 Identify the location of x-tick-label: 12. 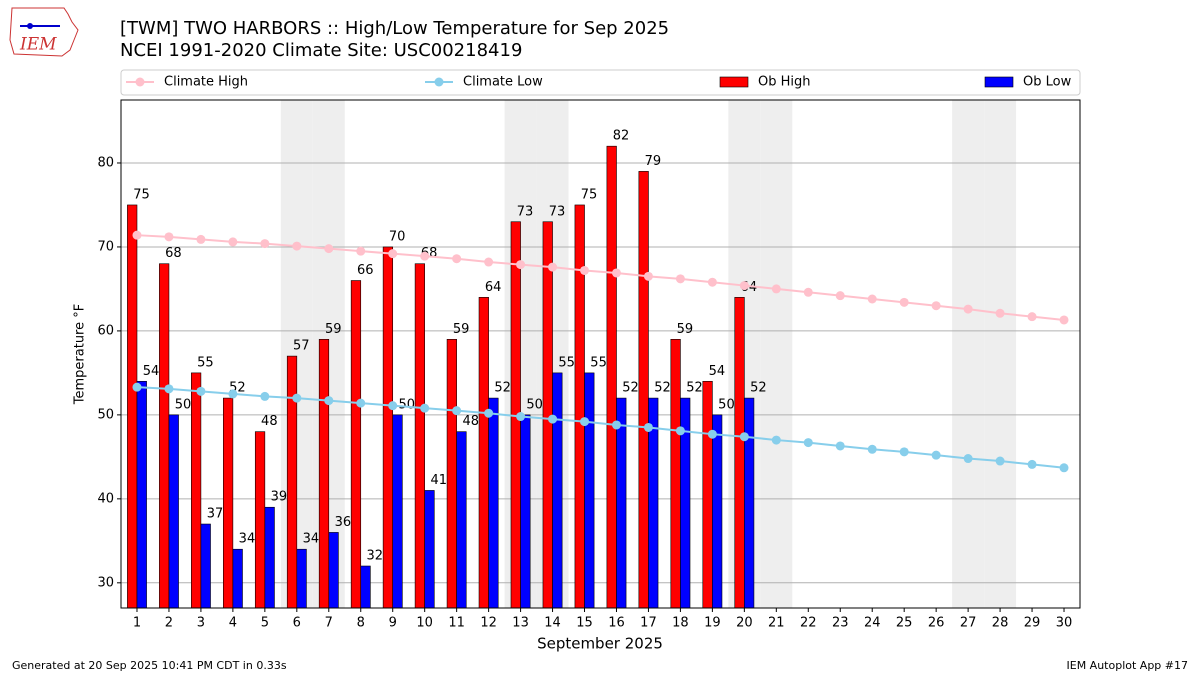
(488, 623).